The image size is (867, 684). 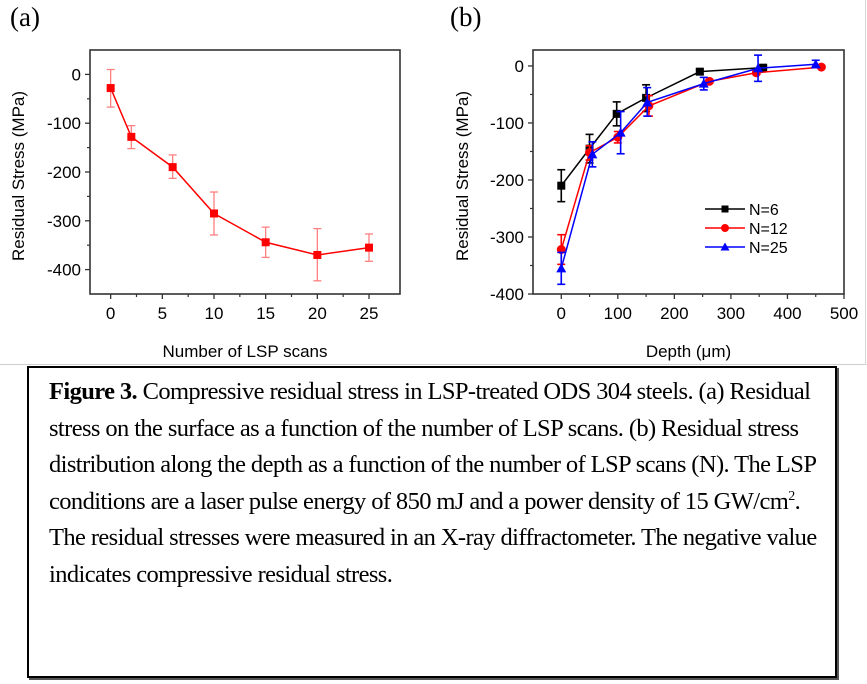 What do you see at coordinates (317, 313) in the screenshot?
I see `x-tick-label: 20` at bounding box center [317, 313].